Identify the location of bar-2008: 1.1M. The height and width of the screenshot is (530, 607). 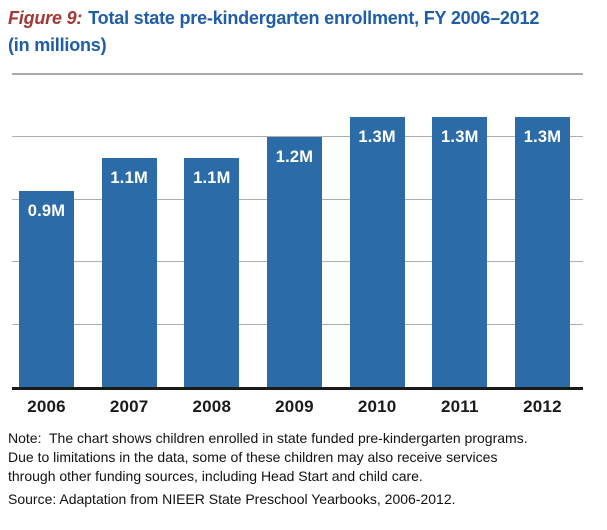
(212, 272).